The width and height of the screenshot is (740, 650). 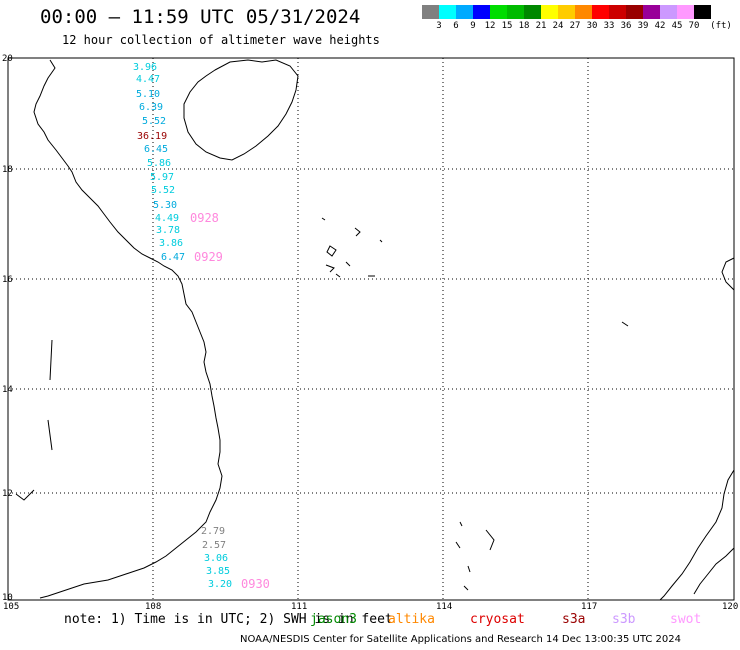 I want to click on coastline-philippines, so click(x=728, y=274).